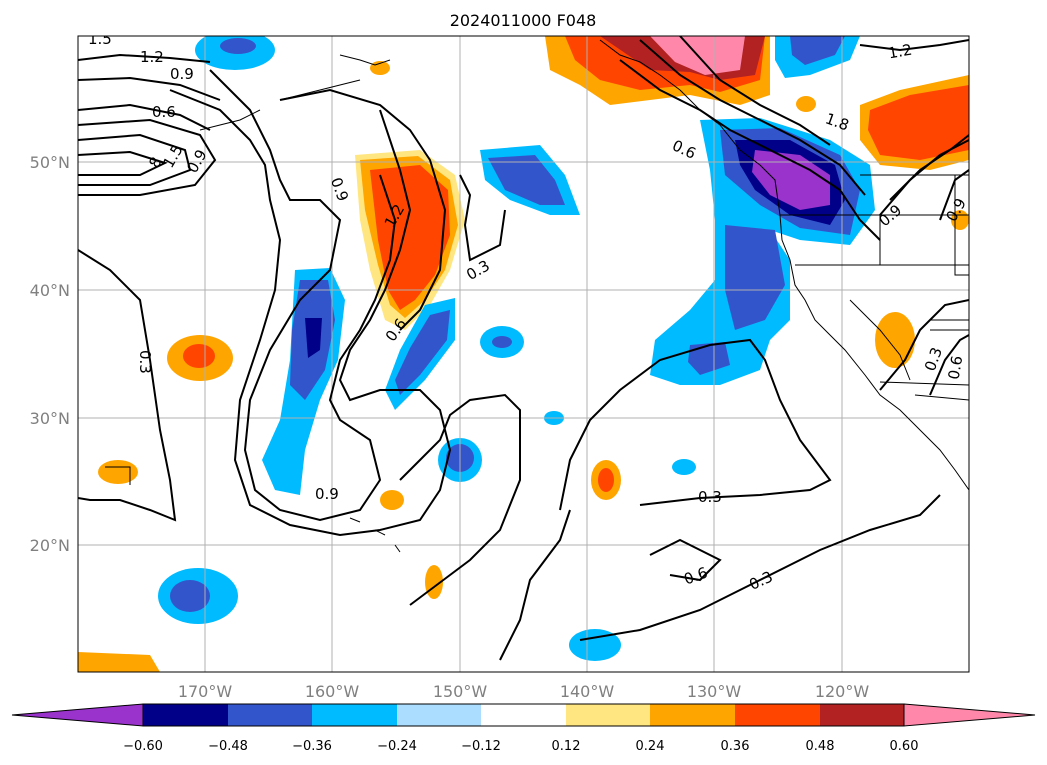 The height and width of the screenshot is (765, 1047). I want to click on contour-label: 1.5, so click(100, 39).